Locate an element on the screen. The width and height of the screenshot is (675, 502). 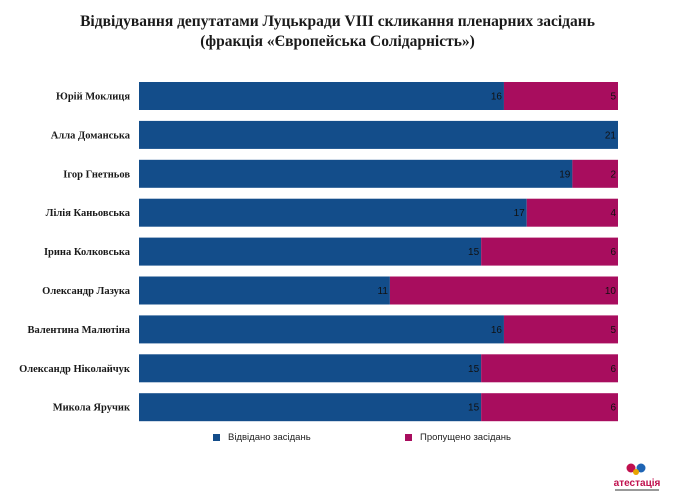
category-label: Олександр Ніколайчук is located at coordinates (75, 369).